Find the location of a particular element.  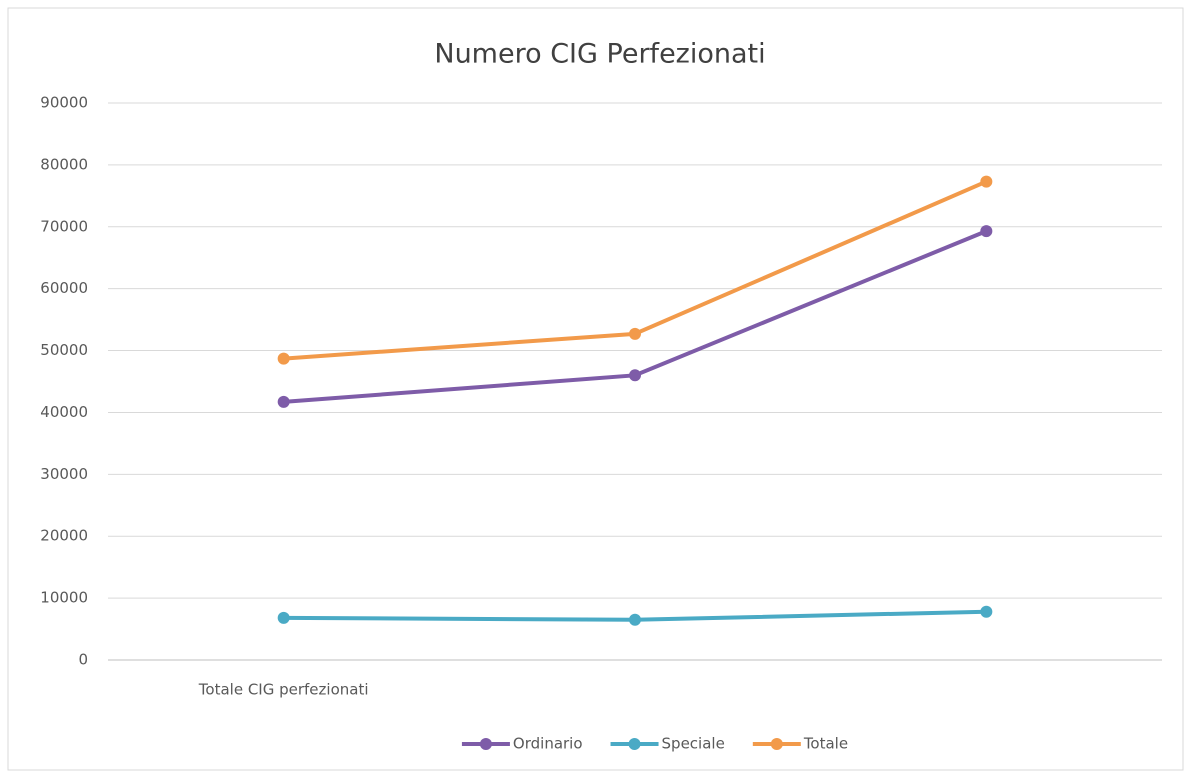

legend-item: Ordinario is located at coordinates (522, 744).